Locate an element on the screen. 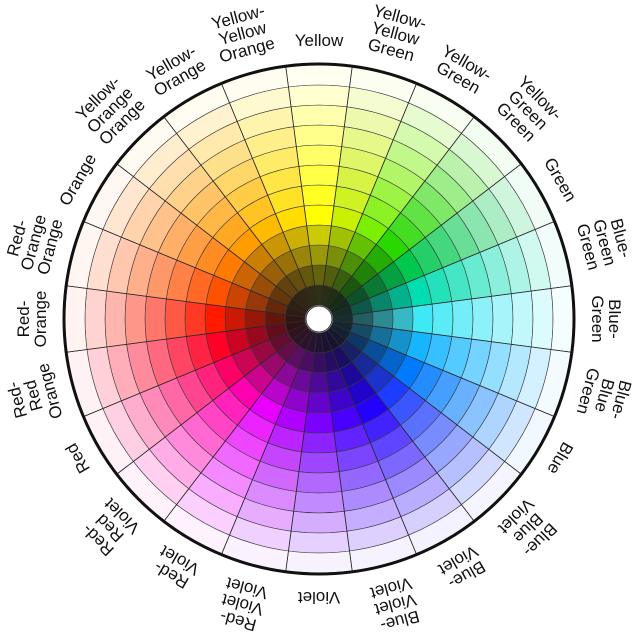 The width and height of the screenshot is (640, 639). hue-label-line: Orange is located at coordinates (40, 319).